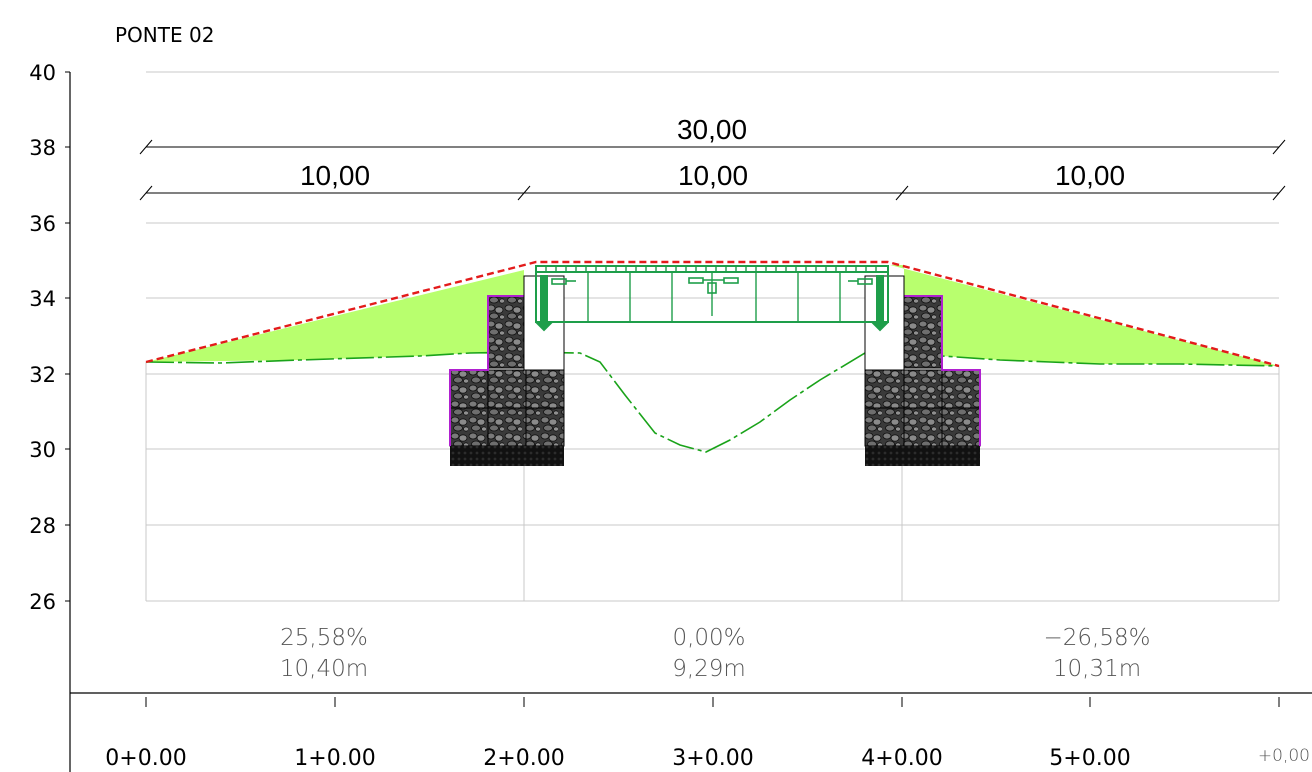 The image size is (1312, 772). Describe the element at coordinates (335, 316) in the screenshot. I see `embankment-fill-left` at that location.